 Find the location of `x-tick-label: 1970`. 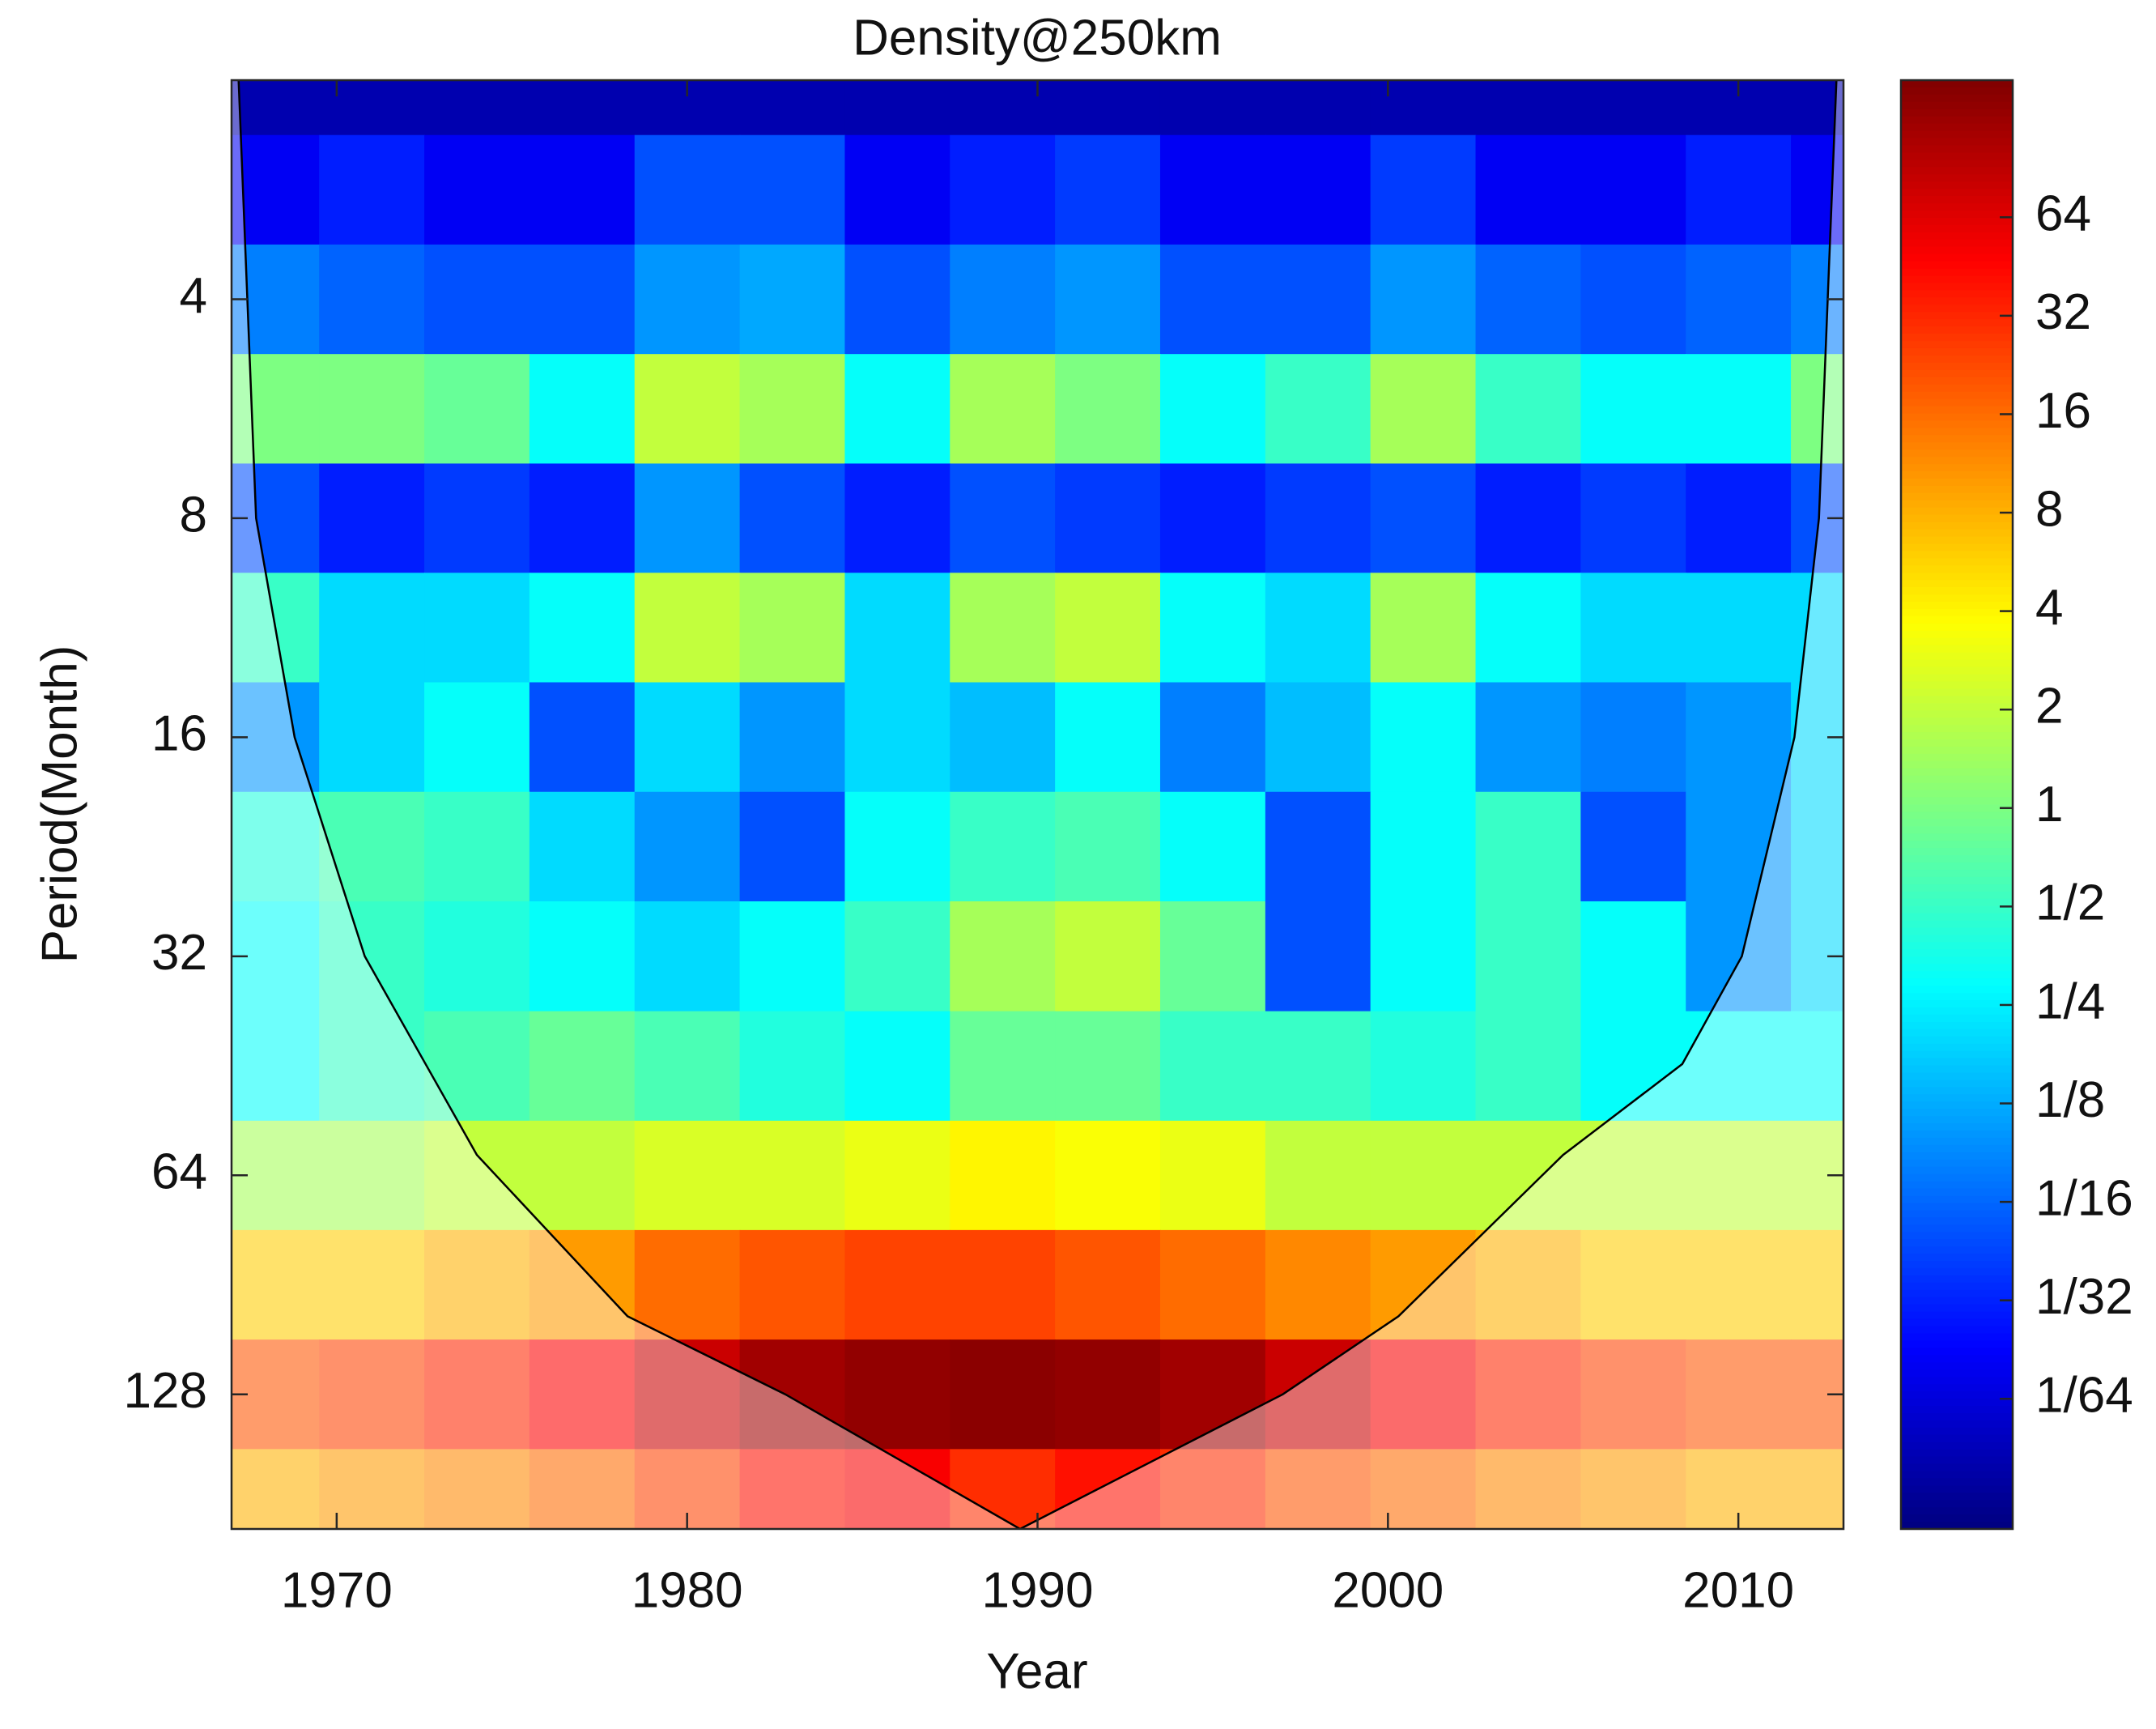

x-tick-label: 1970 is located at coordinates (337, 1590).